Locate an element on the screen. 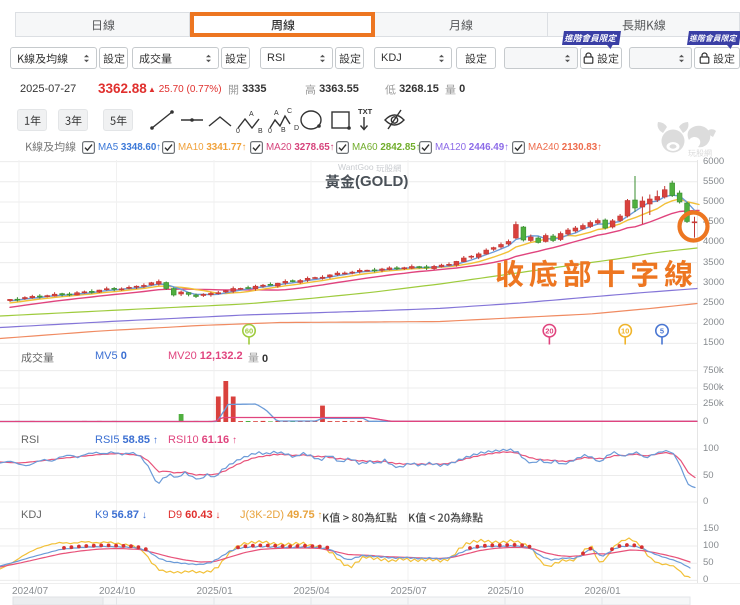 The image size is (740, 605). svg-text: 5 is located at coordinates (662, 330).